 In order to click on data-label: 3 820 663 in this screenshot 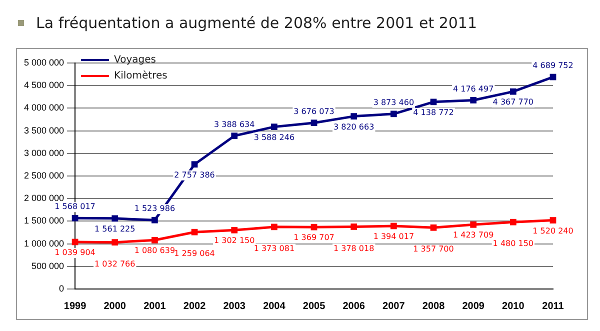, I will do `click(353, 127)`.